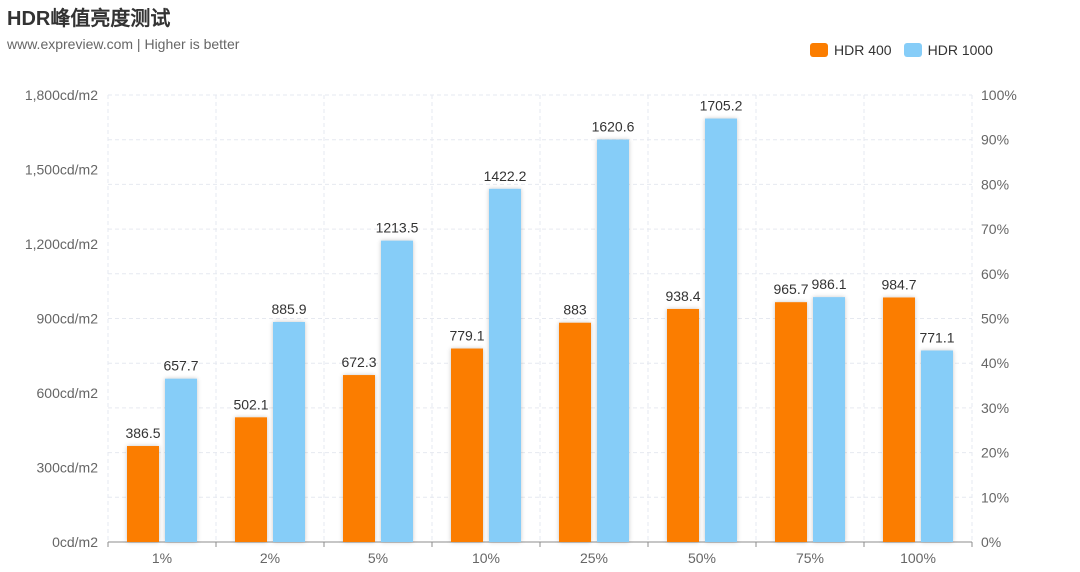 The image size is (1080, 572). What do you see at coordinates (142, 433) in the screenshot?
I see `data-label: 386.5` at bounding box center [142, 433].